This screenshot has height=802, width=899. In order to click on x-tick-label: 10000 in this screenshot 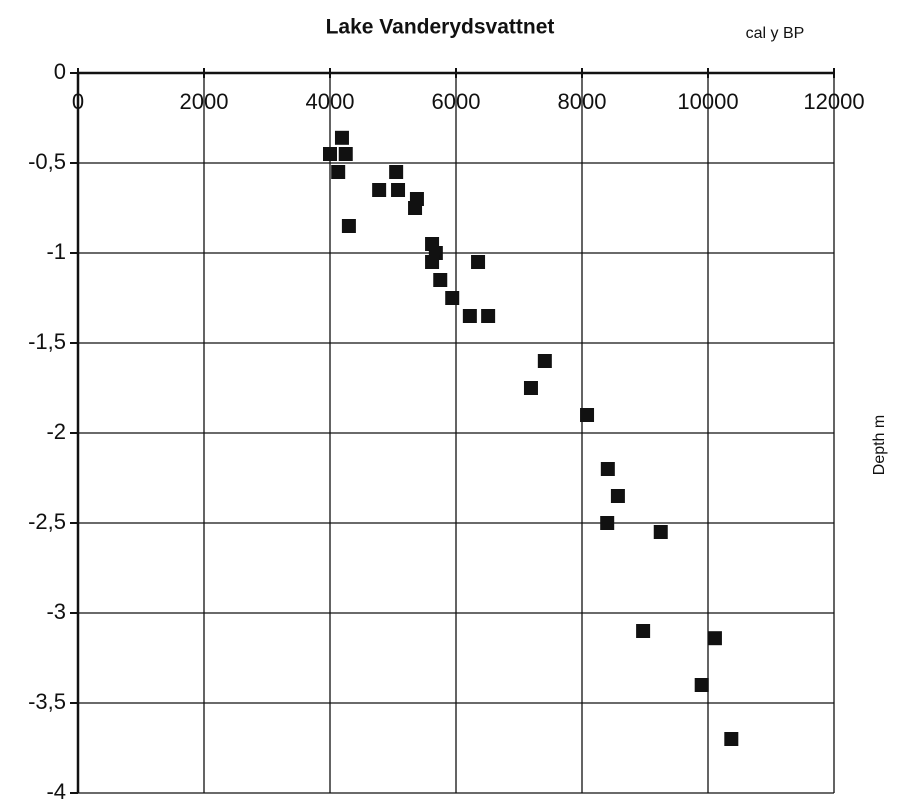, I will do `click(707, 101)`.